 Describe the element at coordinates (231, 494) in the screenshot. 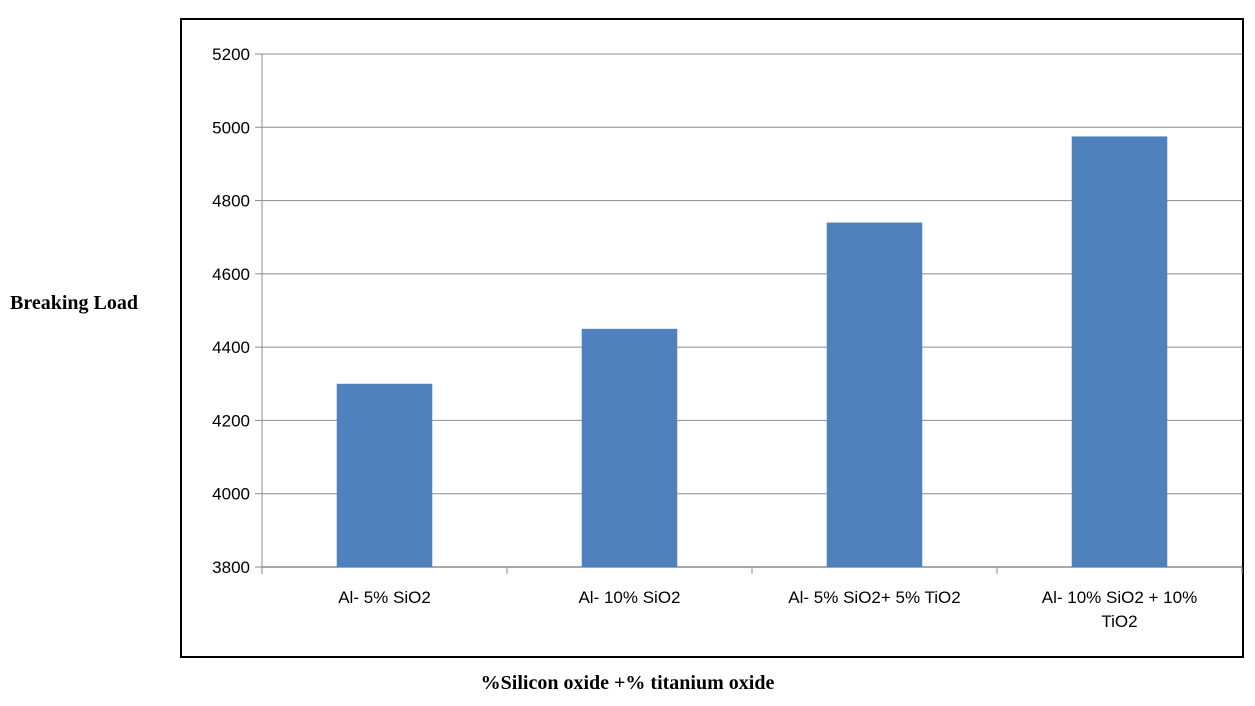

I see `y-tick-label: 4000` at that location.